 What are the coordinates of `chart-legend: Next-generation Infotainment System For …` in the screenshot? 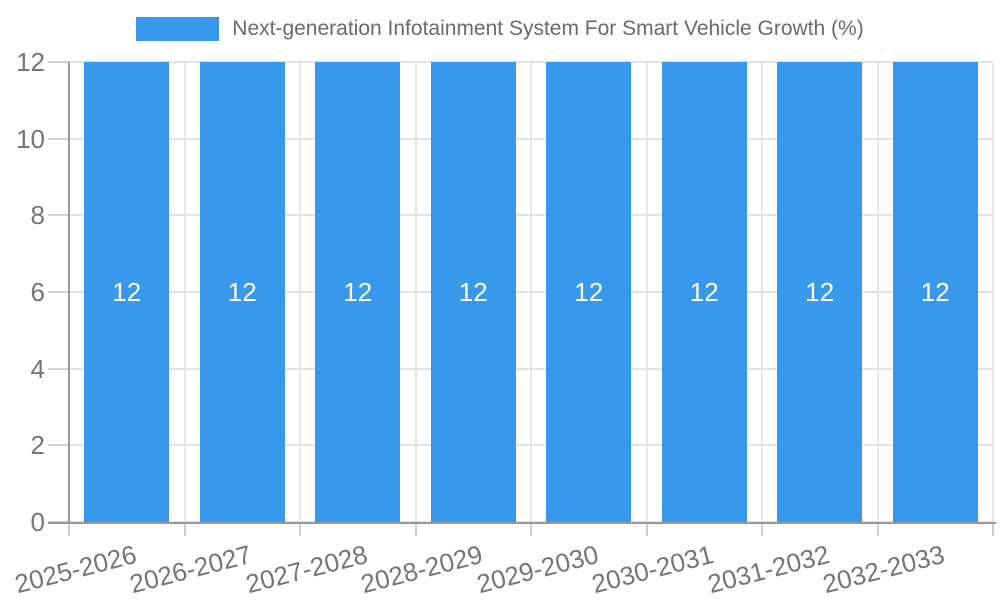 It's located at (500, 29).